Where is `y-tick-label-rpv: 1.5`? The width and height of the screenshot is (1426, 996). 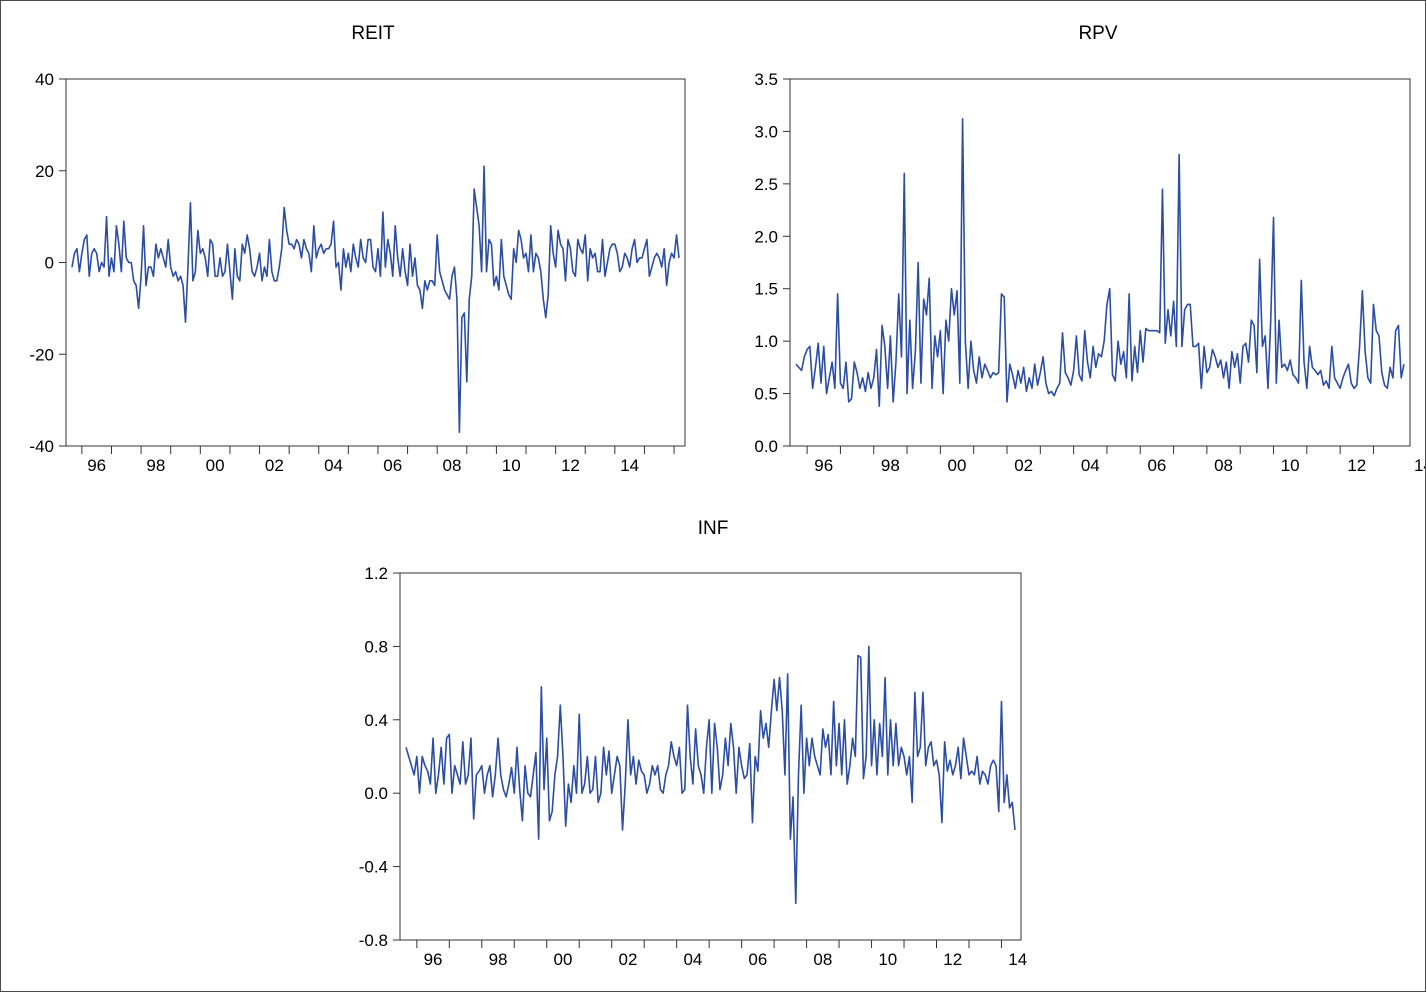 y-tick-label-rpv: 1.5 is located at coordinates (766, 289).